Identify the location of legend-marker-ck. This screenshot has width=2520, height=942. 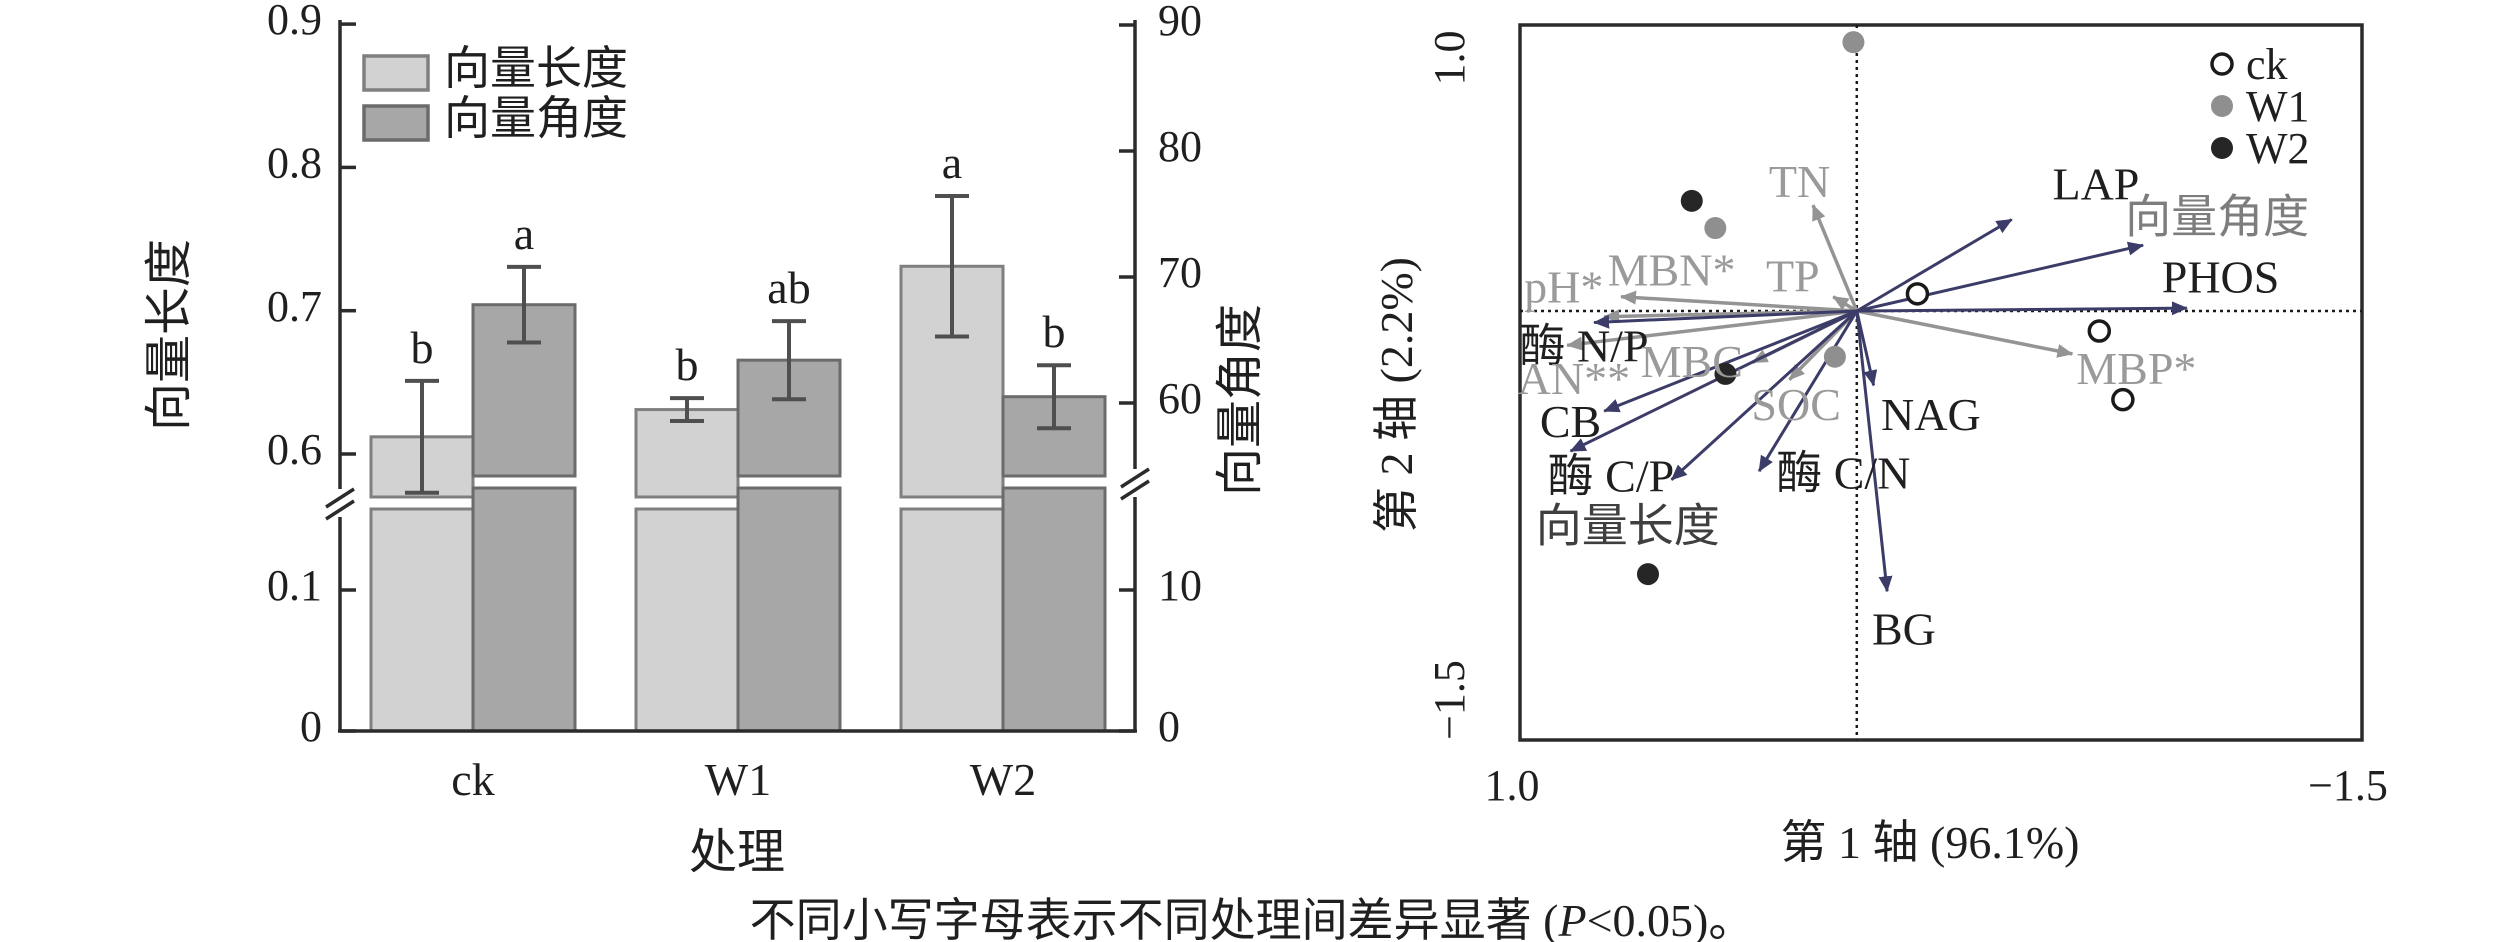
(2222, 64).